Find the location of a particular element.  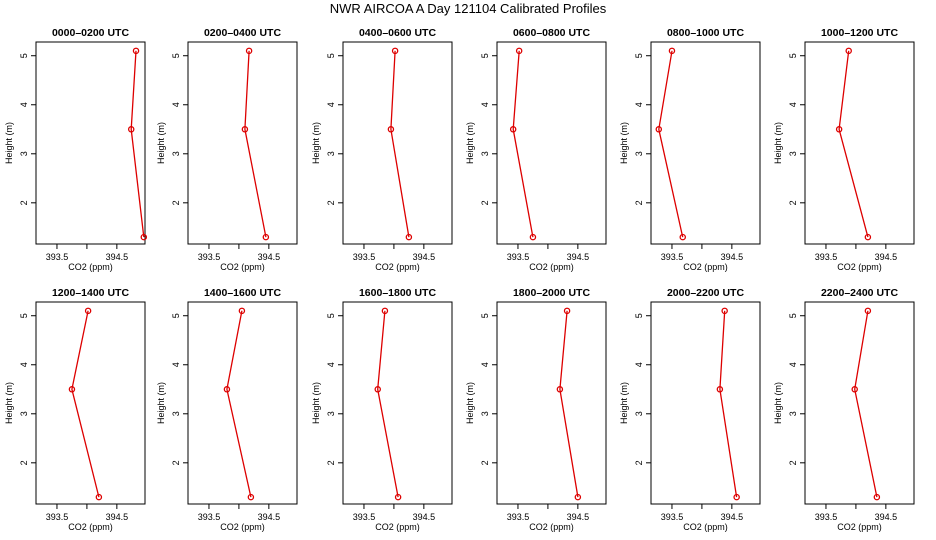

panel-title: 0200–0400 UTC is located at coordinates (242, 33).